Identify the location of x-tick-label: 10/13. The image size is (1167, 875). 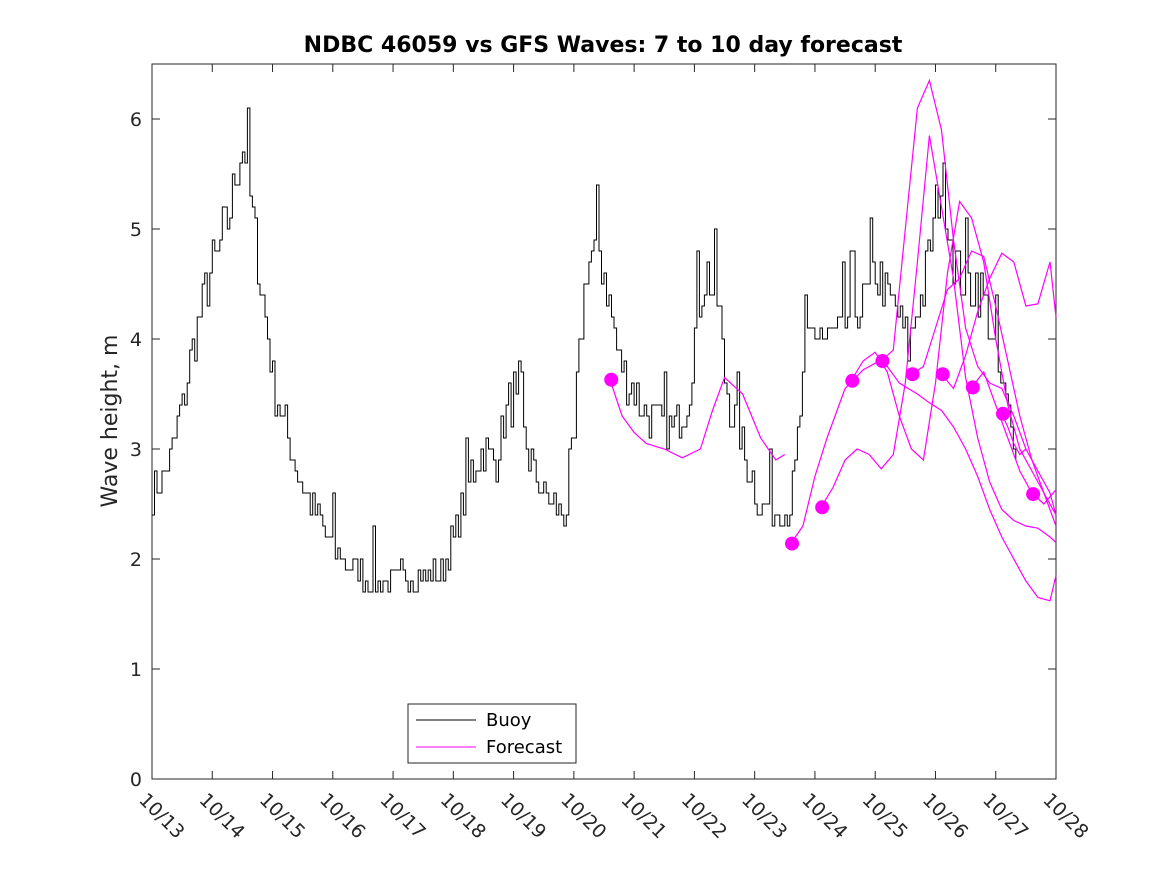
(161, 816).